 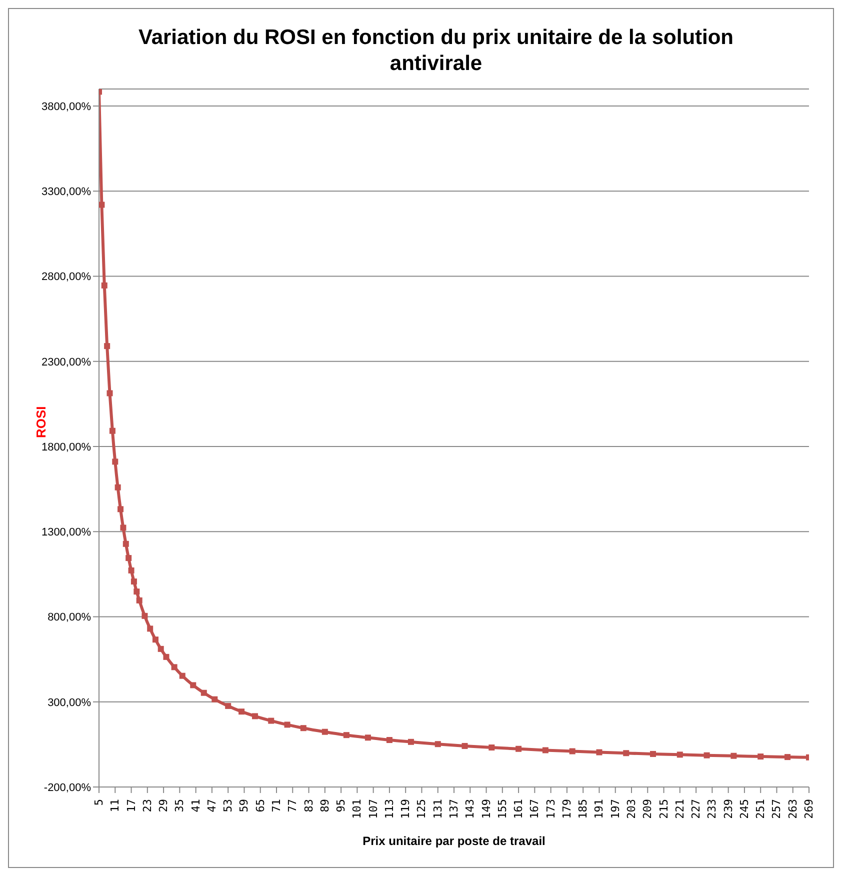 I want to click on x-tick-label: 227, so click(x=696, y=809).